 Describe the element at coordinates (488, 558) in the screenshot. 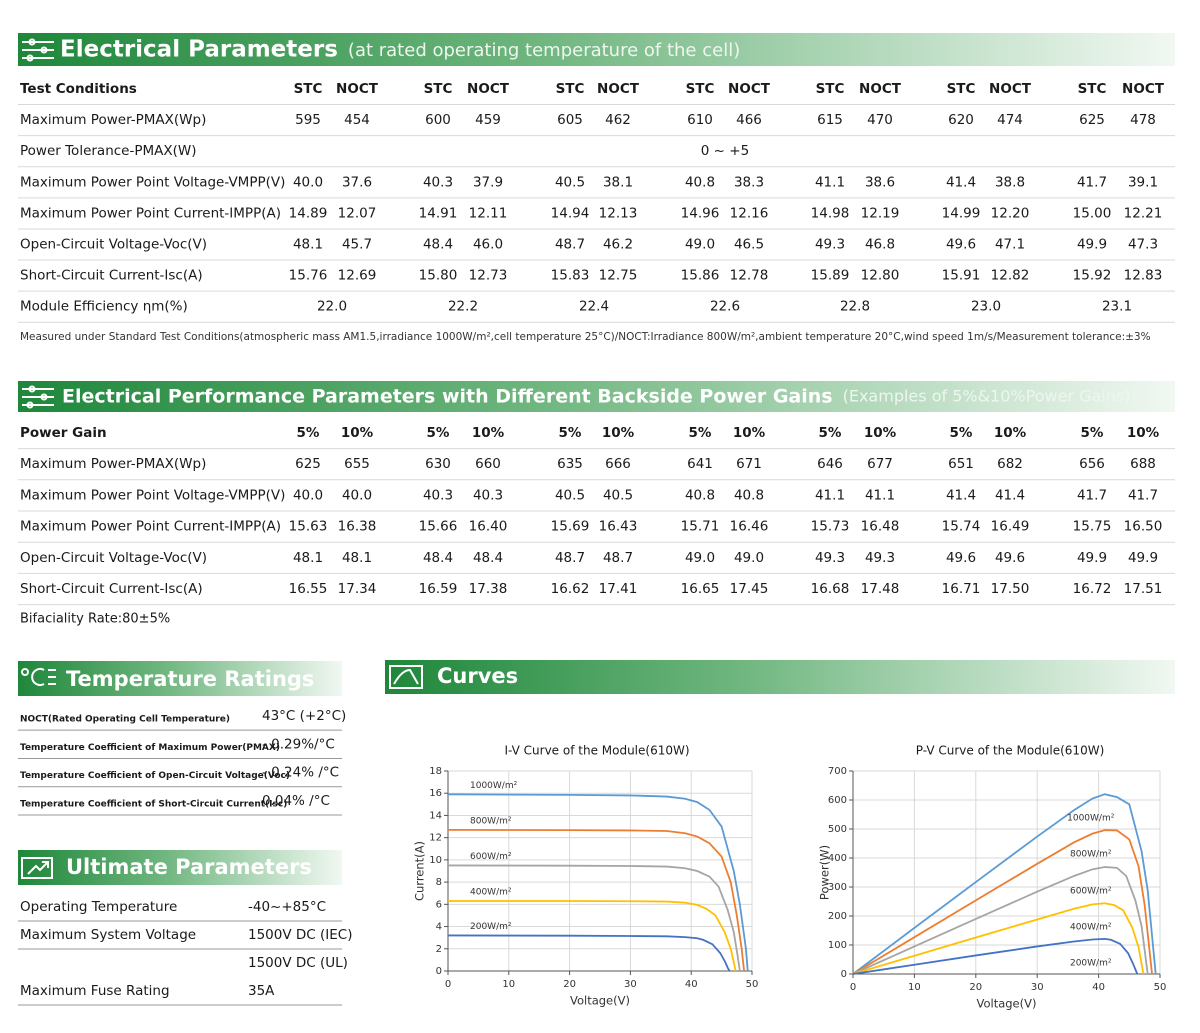

I see `cell-value: 48.4` at that location.